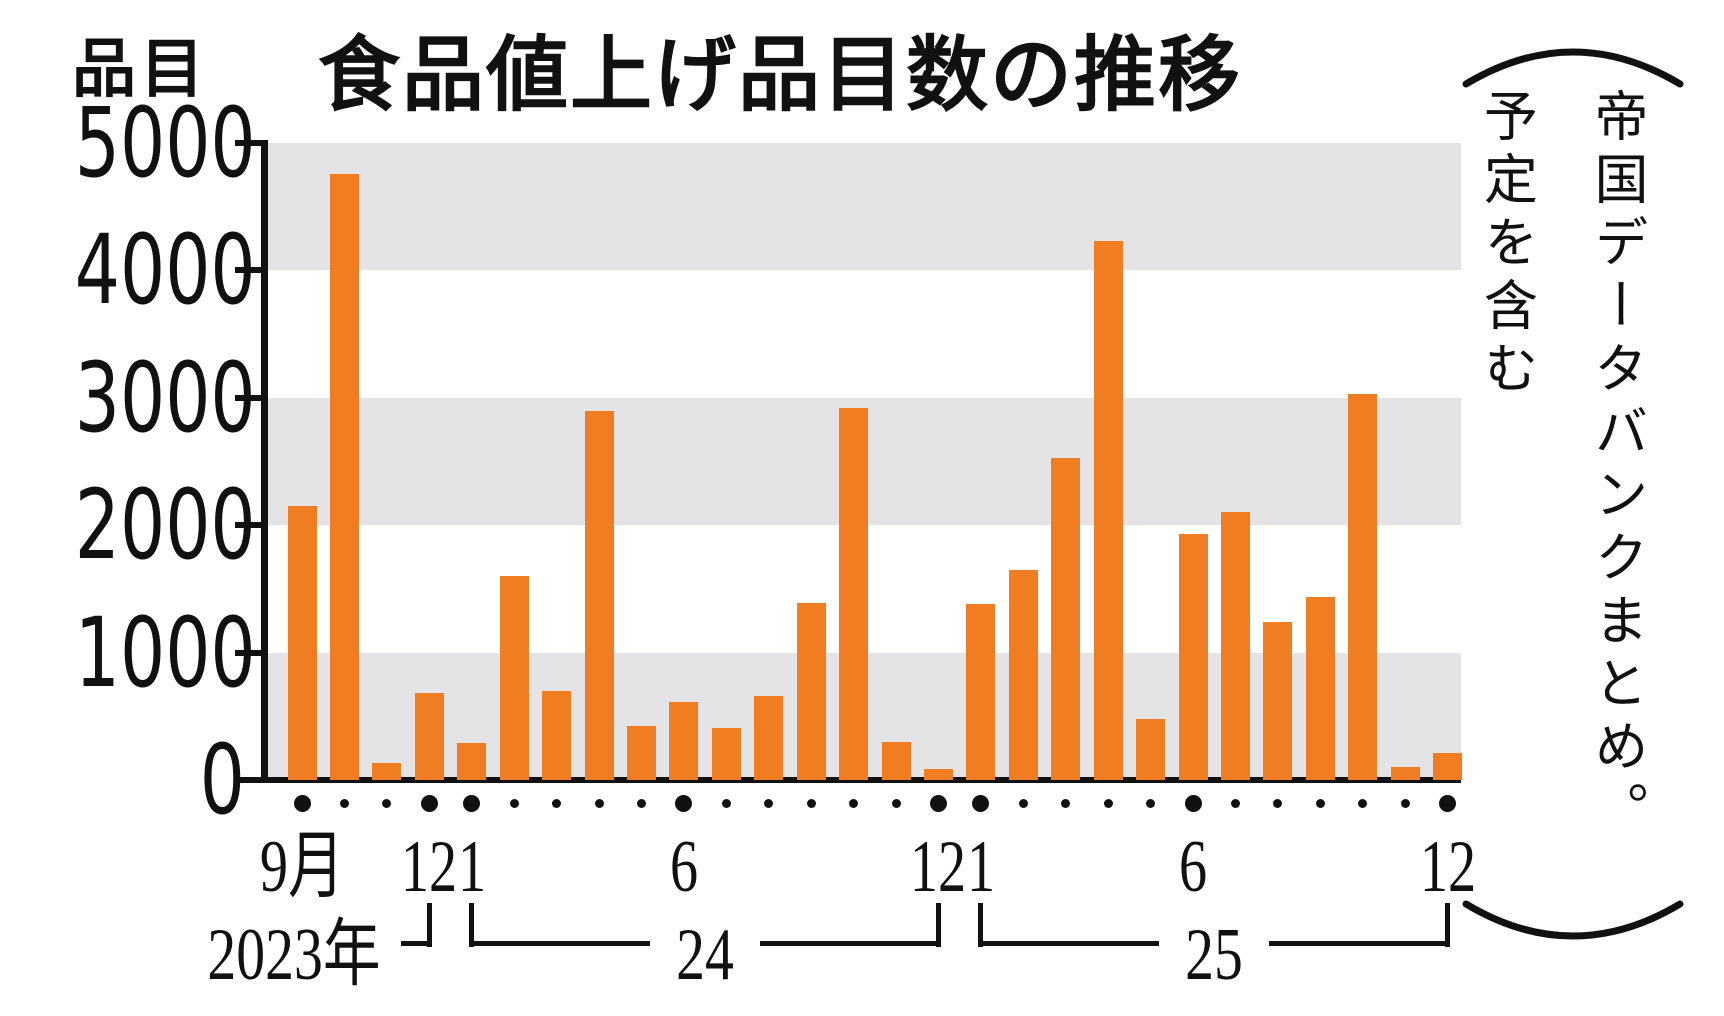  I want to click on x-axis-line, so click(861, 780).